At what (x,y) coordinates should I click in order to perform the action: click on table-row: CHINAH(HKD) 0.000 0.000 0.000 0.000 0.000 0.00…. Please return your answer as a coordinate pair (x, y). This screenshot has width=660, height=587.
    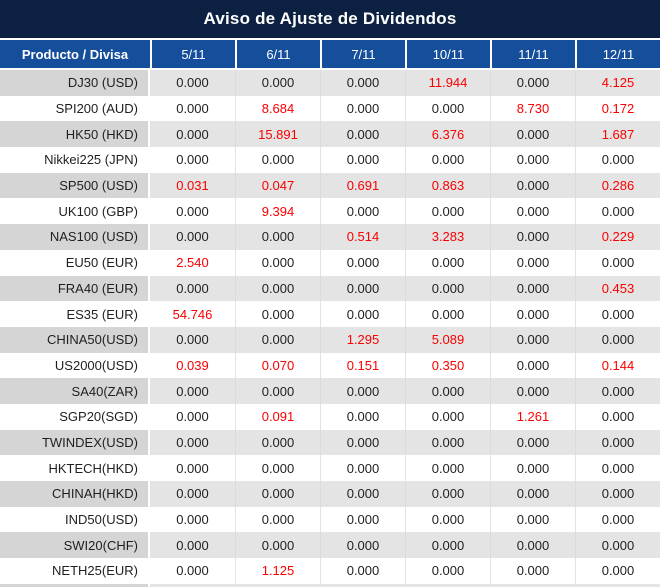
    Looking at the image, I should click on (330, 494).